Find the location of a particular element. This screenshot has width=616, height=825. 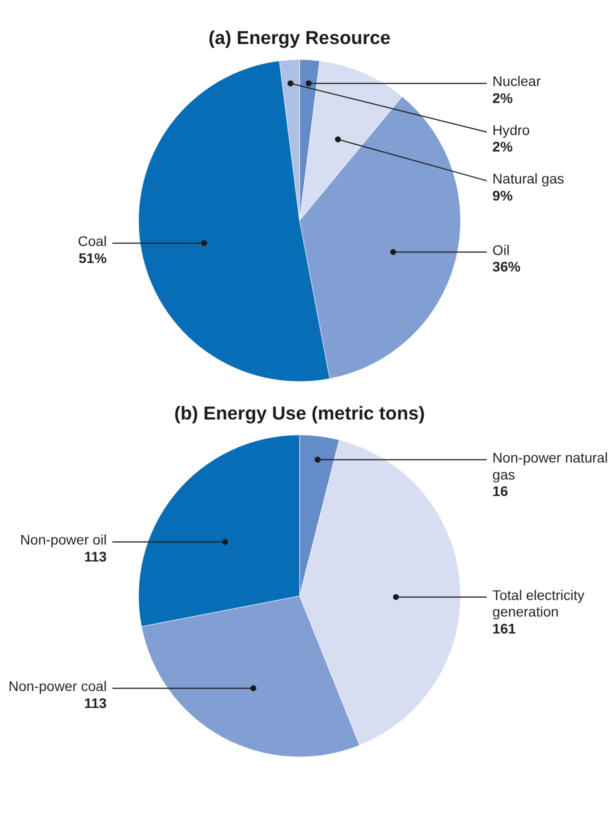

slice-label: Nuclear is located at coordinates (517, 81).